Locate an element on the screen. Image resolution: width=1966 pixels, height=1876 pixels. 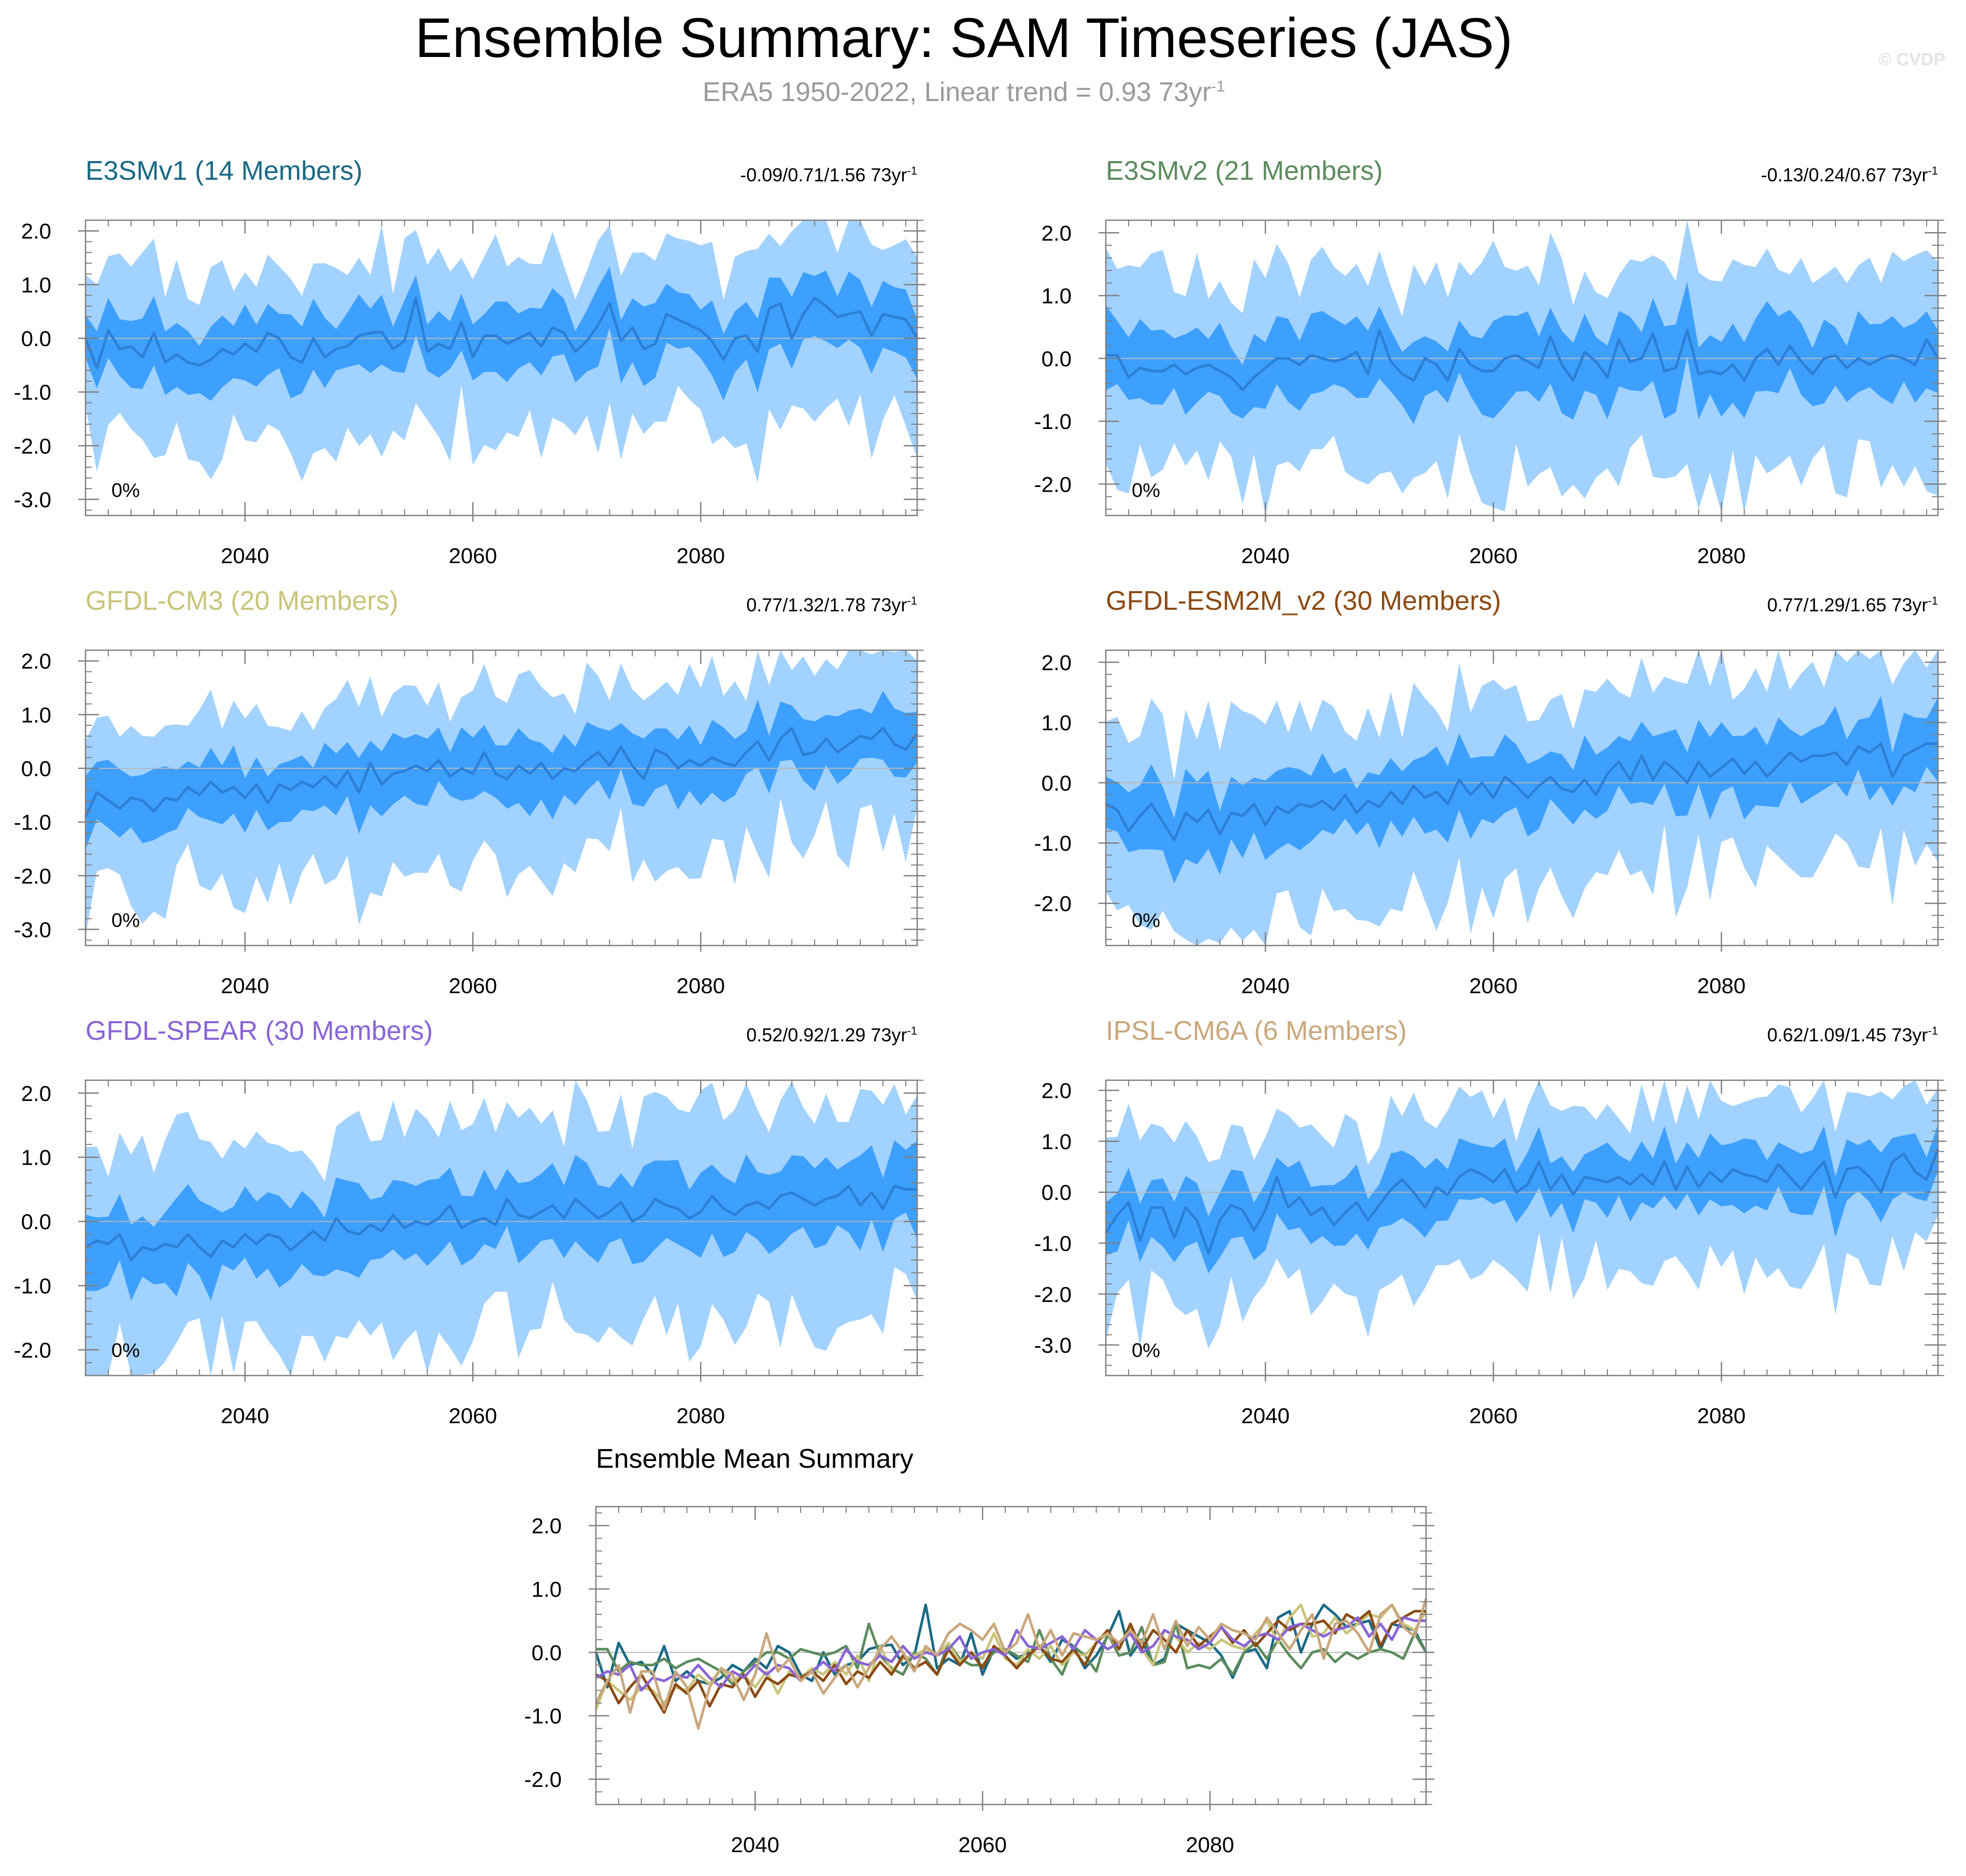
panel-4-data is located at coordinates (501, 1228).